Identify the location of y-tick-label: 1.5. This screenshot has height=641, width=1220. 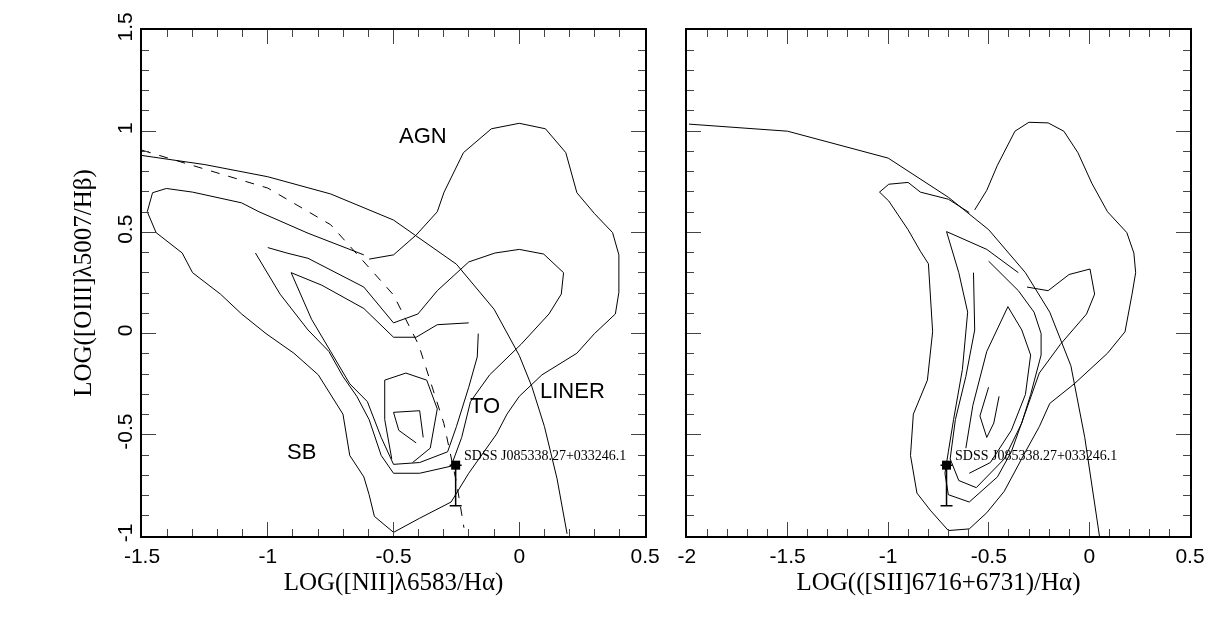
(124, 27).